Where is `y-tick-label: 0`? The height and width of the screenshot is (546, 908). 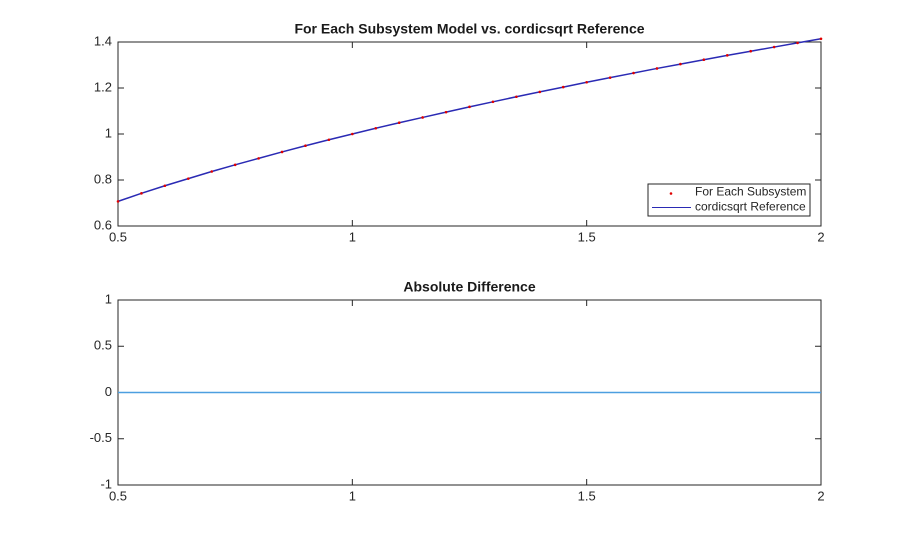
y-tick-label: 0 is located at coordinates (108, 391).